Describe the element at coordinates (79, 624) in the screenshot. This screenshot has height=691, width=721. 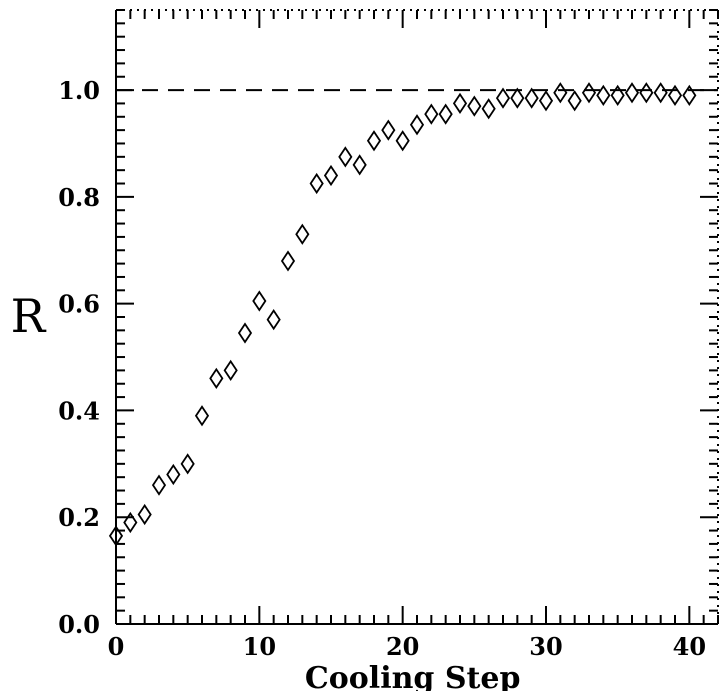
I see `y-tick-label: 0.0` at that location.